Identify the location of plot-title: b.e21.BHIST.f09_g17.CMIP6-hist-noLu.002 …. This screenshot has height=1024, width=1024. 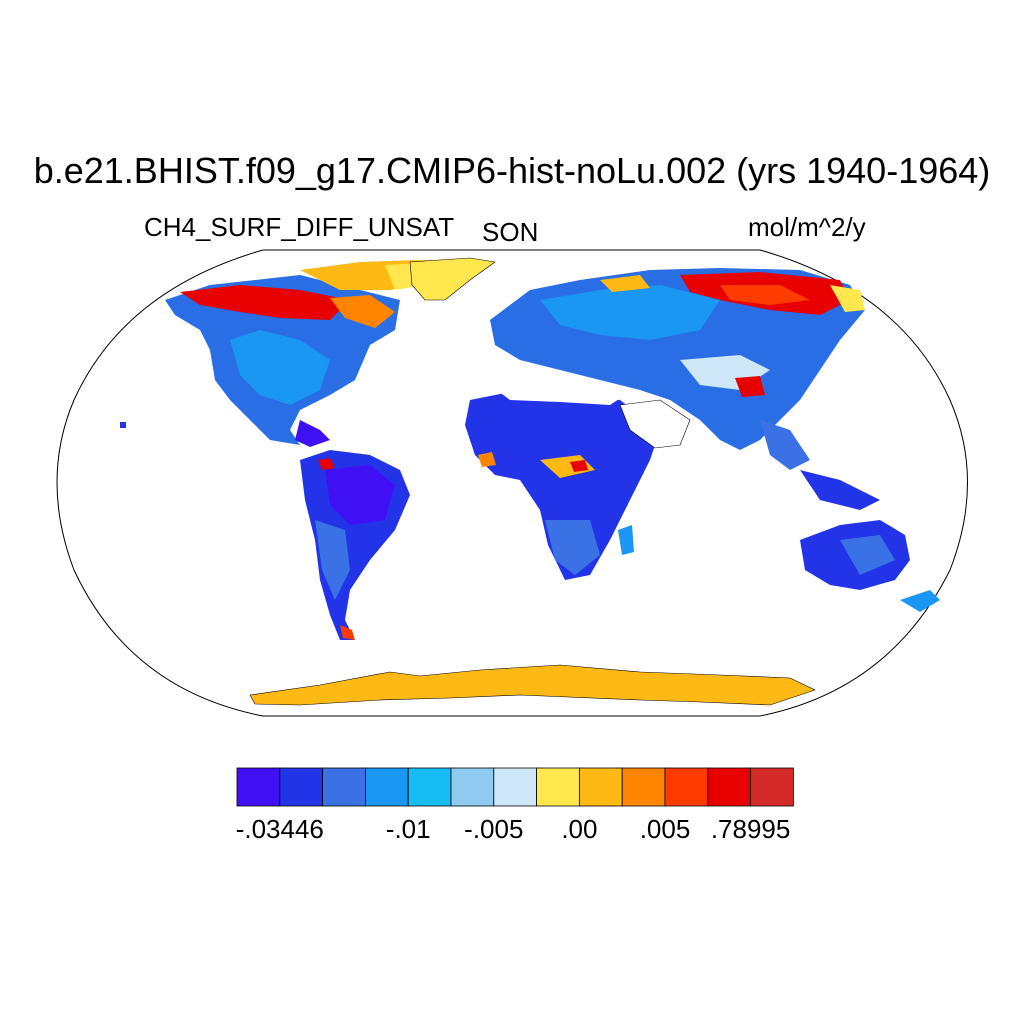
(512, 170).